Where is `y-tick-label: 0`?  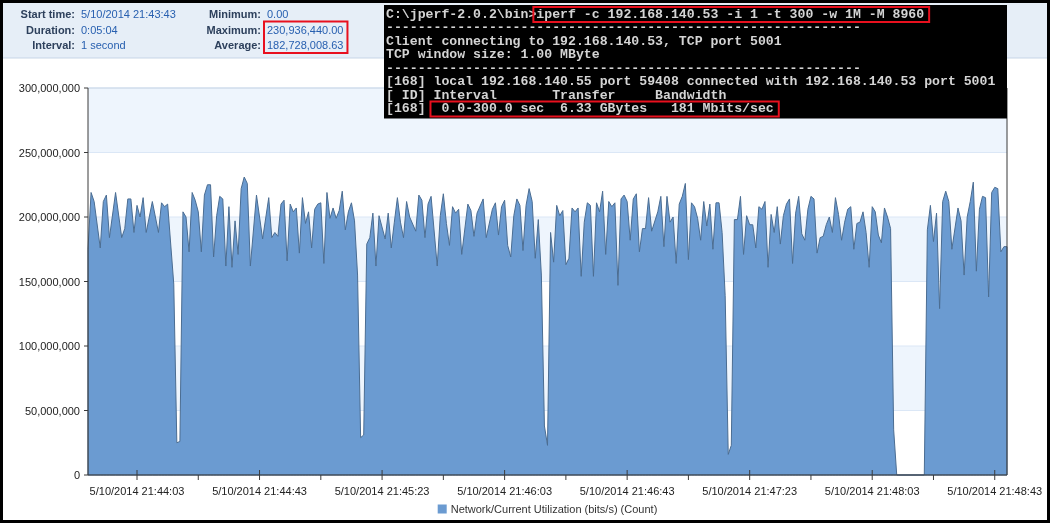
y-tick-label: 0 is located at coordinates (76, 475).